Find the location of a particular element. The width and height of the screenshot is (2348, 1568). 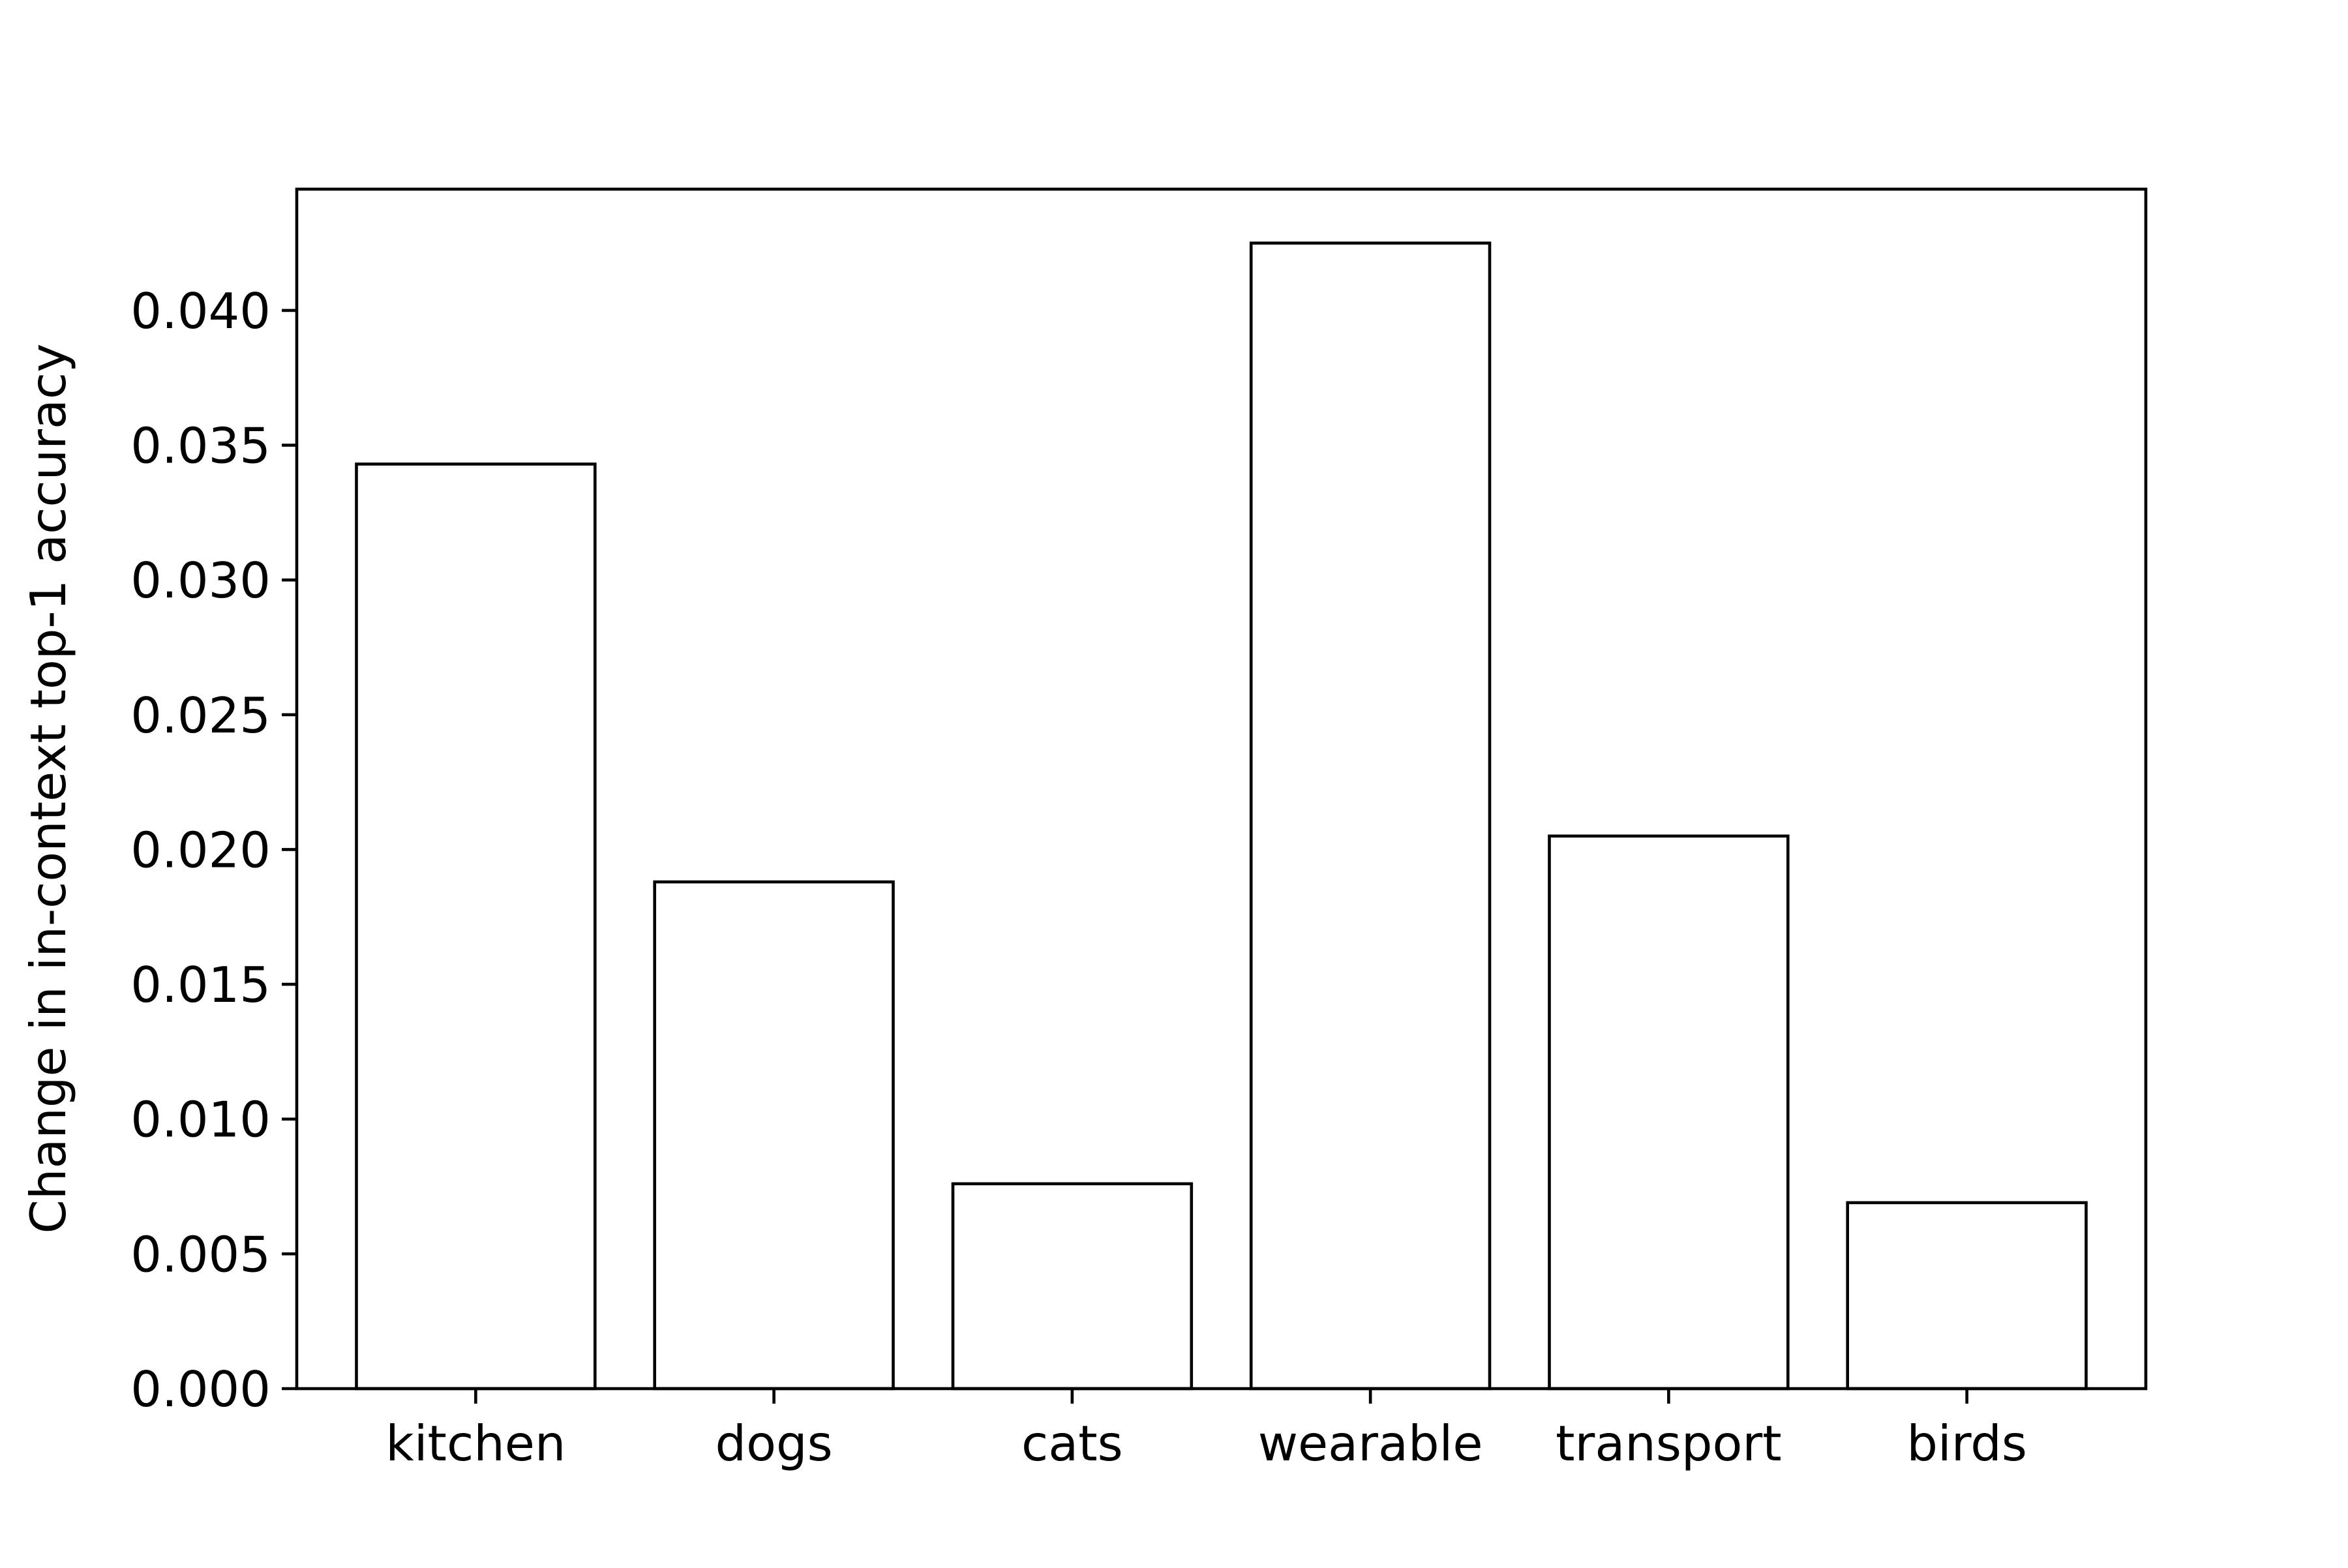

x-axis-ticks: kitchen dogs cats wearable transport birds is located at coordinates (1206, 1430).